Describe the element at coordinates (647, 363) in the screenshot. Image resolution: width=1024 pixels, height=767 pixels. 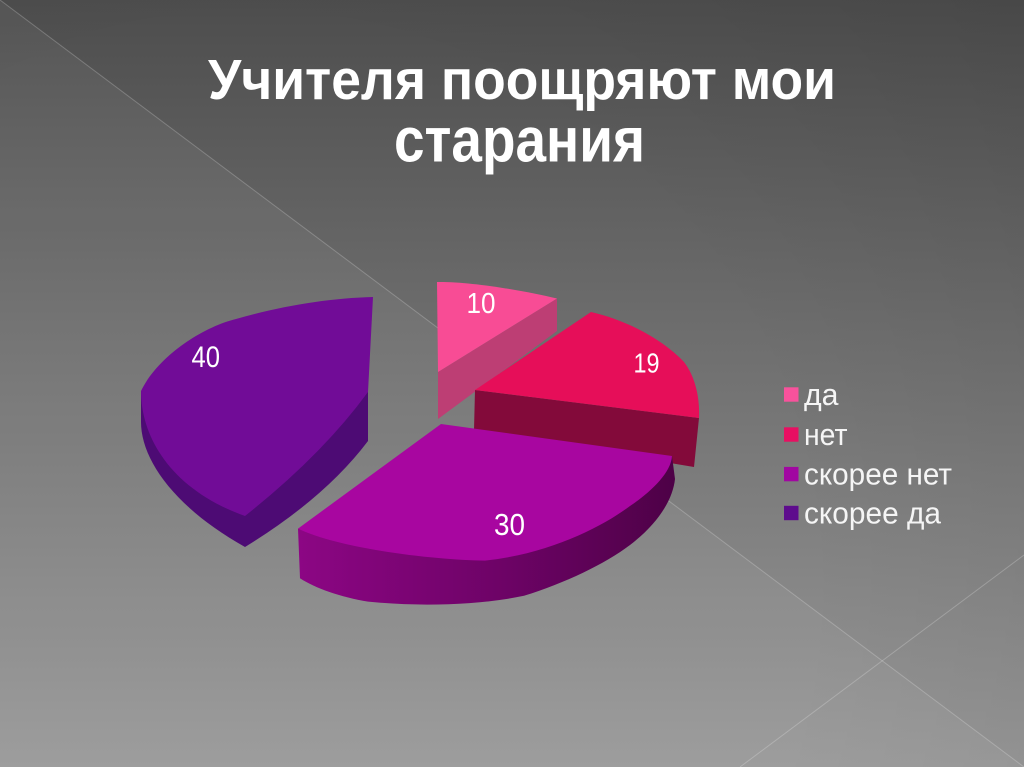
I see `svg-text: 19` at that location.